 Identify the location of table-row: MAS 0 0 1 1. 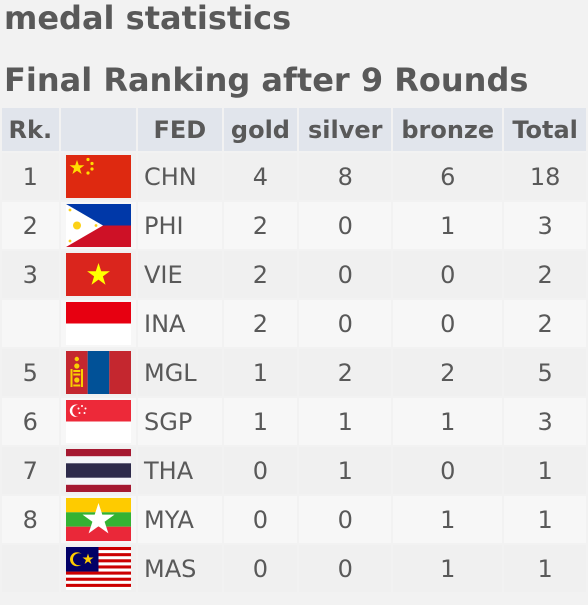
(294, 568).